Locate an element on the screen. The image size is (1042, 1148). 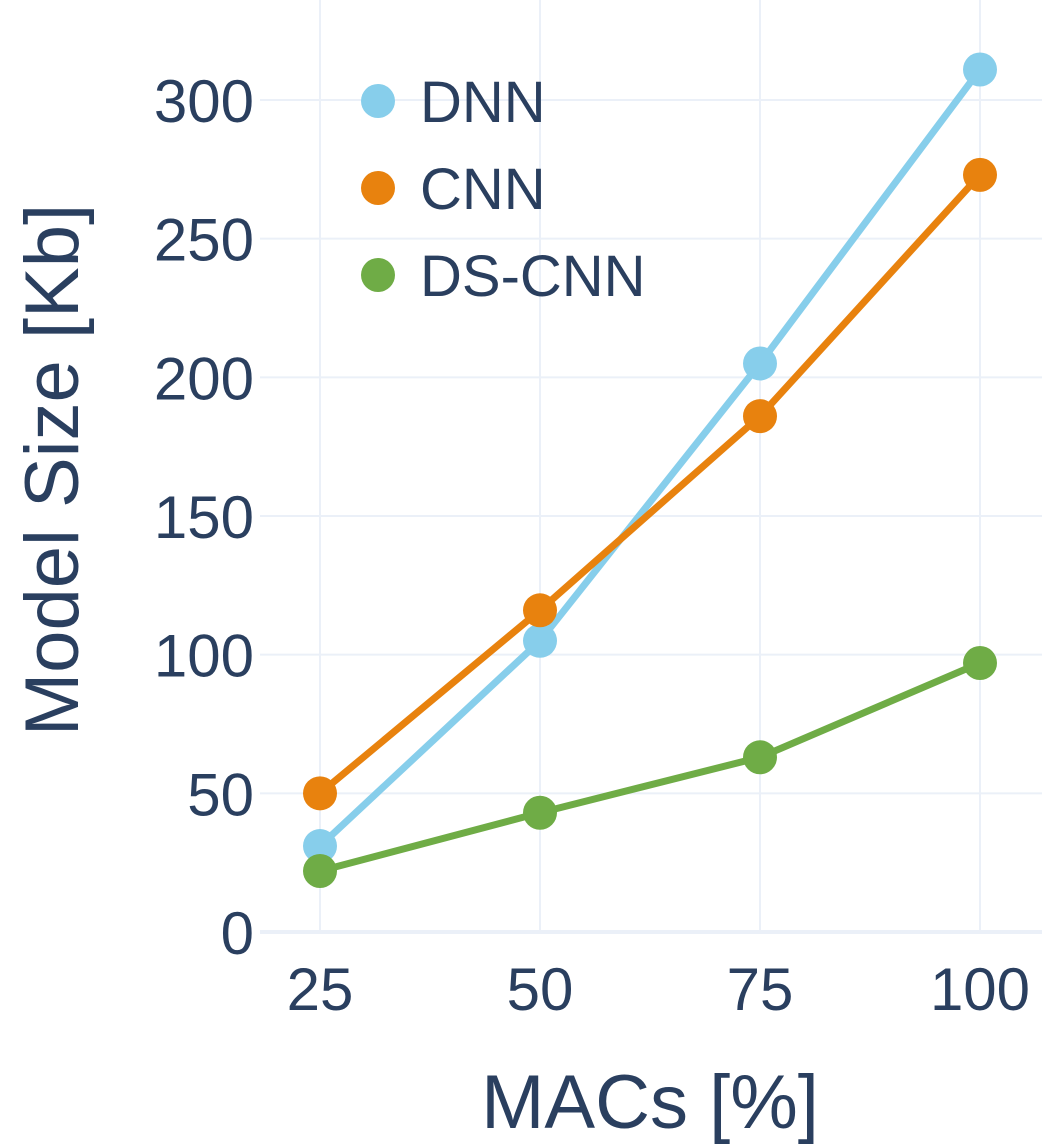
y-axis-ticks: 0 50 100 150 200 250 300 is located at coordinates (204, 517).